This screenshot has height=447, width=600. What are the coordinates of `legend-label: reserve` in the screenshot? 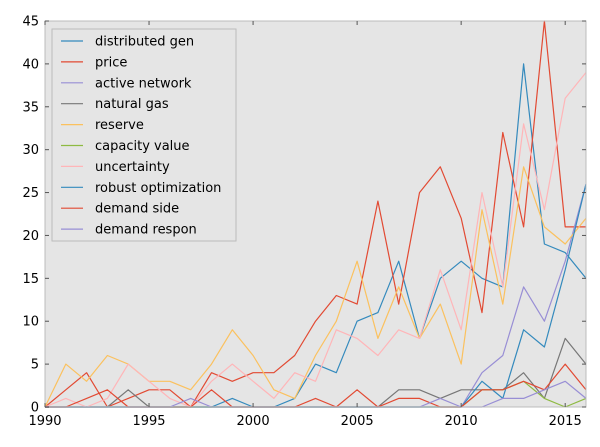 It's located at (119, 125).